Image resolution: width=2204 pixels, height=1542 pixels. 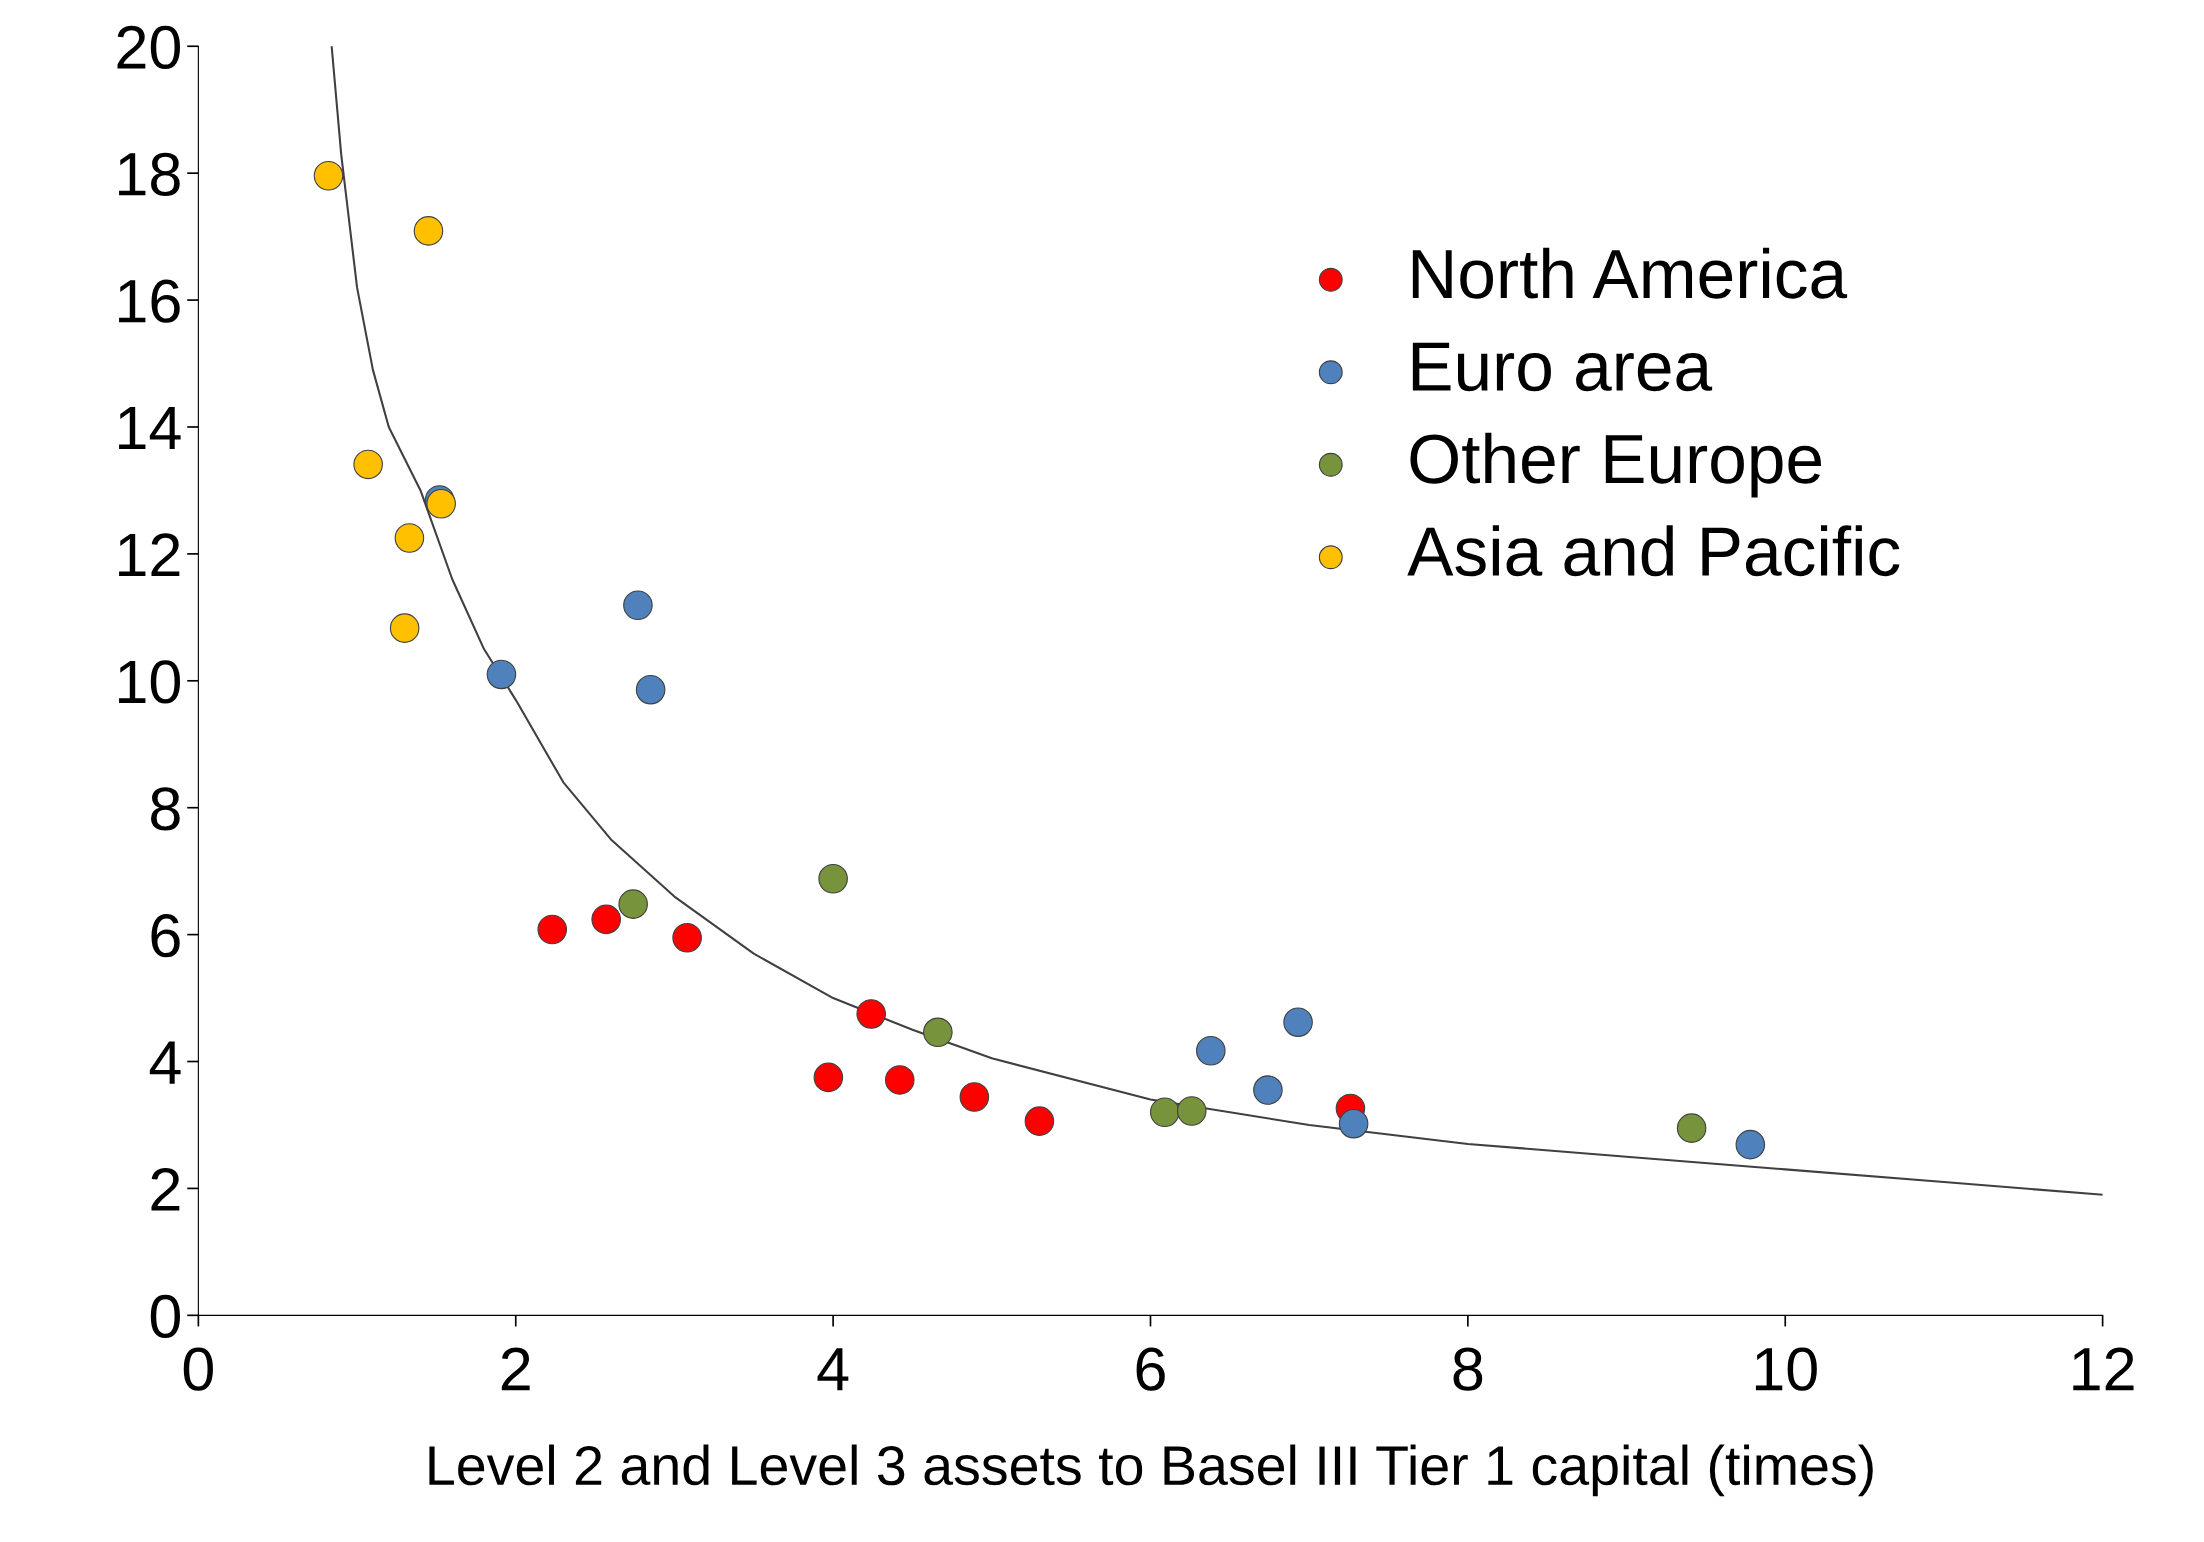 I want to click on y-tick-label: 4, so click(x=165, y=1062).